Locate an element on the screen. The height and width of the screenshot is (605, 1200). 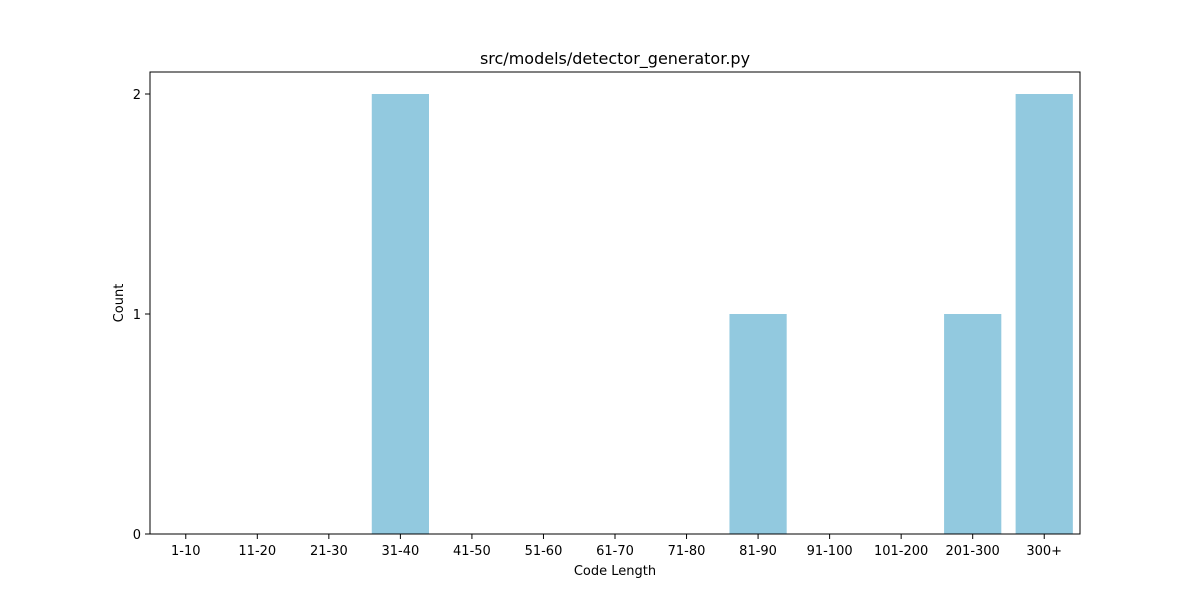
y-tick-label: 1 is located at coordinates (137, 315).